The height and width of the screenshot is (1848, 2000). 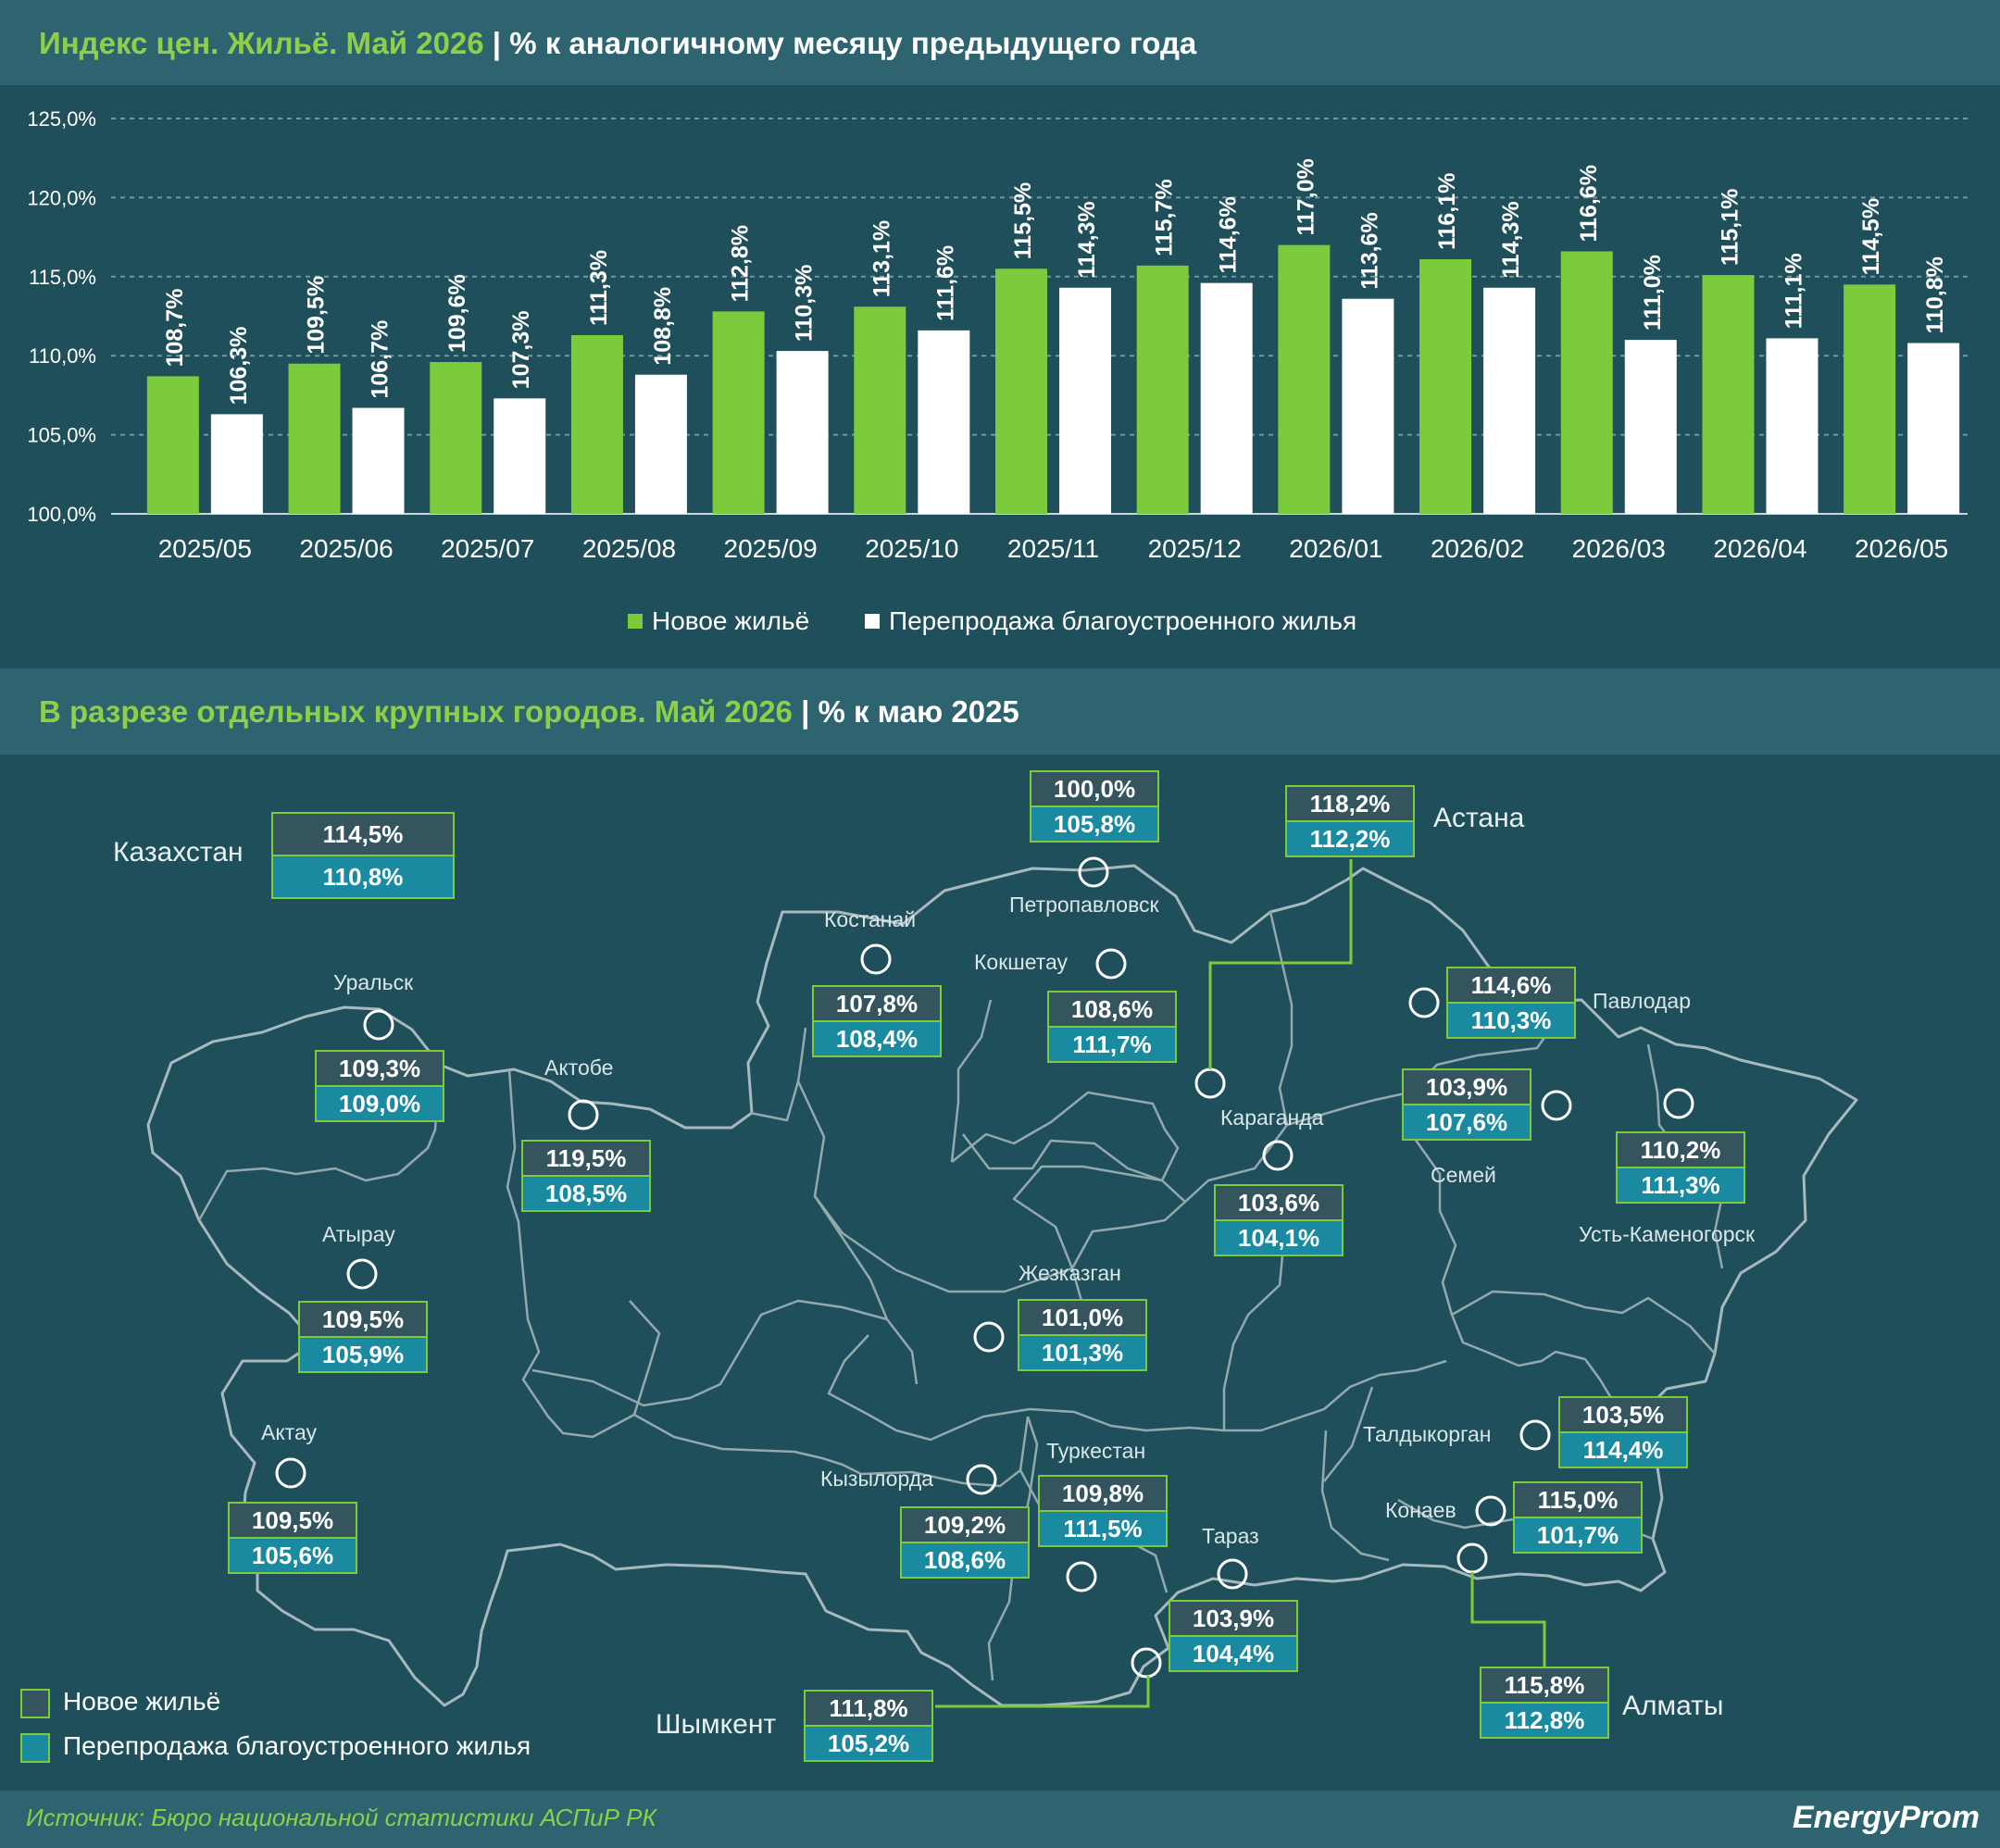 What do you see at coordinates (62, 277) in the screenshot?
I see `y-tick-label: 115,0%` at bounding box center [62, 277].